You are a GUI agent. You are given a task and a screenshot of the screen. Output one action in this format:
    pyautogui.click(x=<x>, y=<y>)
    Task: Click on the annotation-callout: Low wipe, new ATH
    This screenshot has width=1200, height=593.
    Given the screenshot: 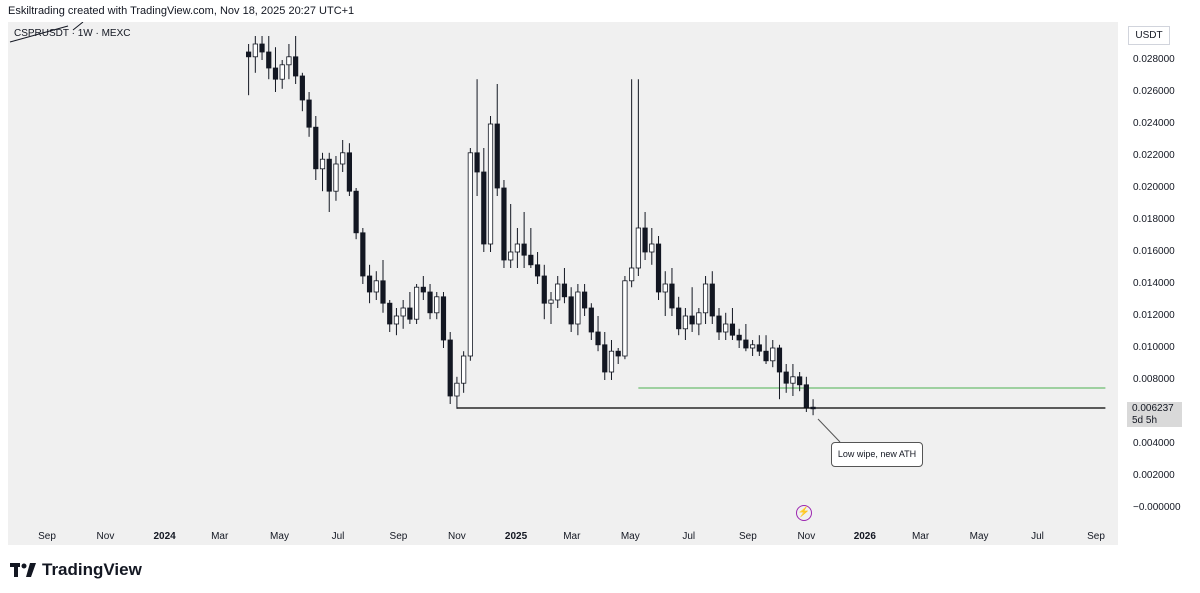 What is the action you would take?
    pyautogui.click(x=877, y=454)
    